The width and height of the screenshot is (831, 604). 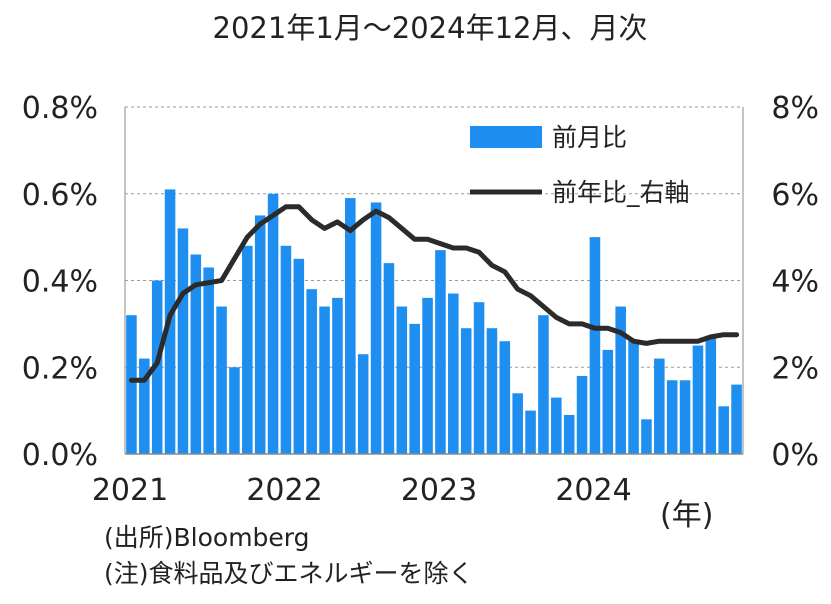 I want to click on chart-title: 2021年1月～2024年12月、月次, so click(x=430, y=28).